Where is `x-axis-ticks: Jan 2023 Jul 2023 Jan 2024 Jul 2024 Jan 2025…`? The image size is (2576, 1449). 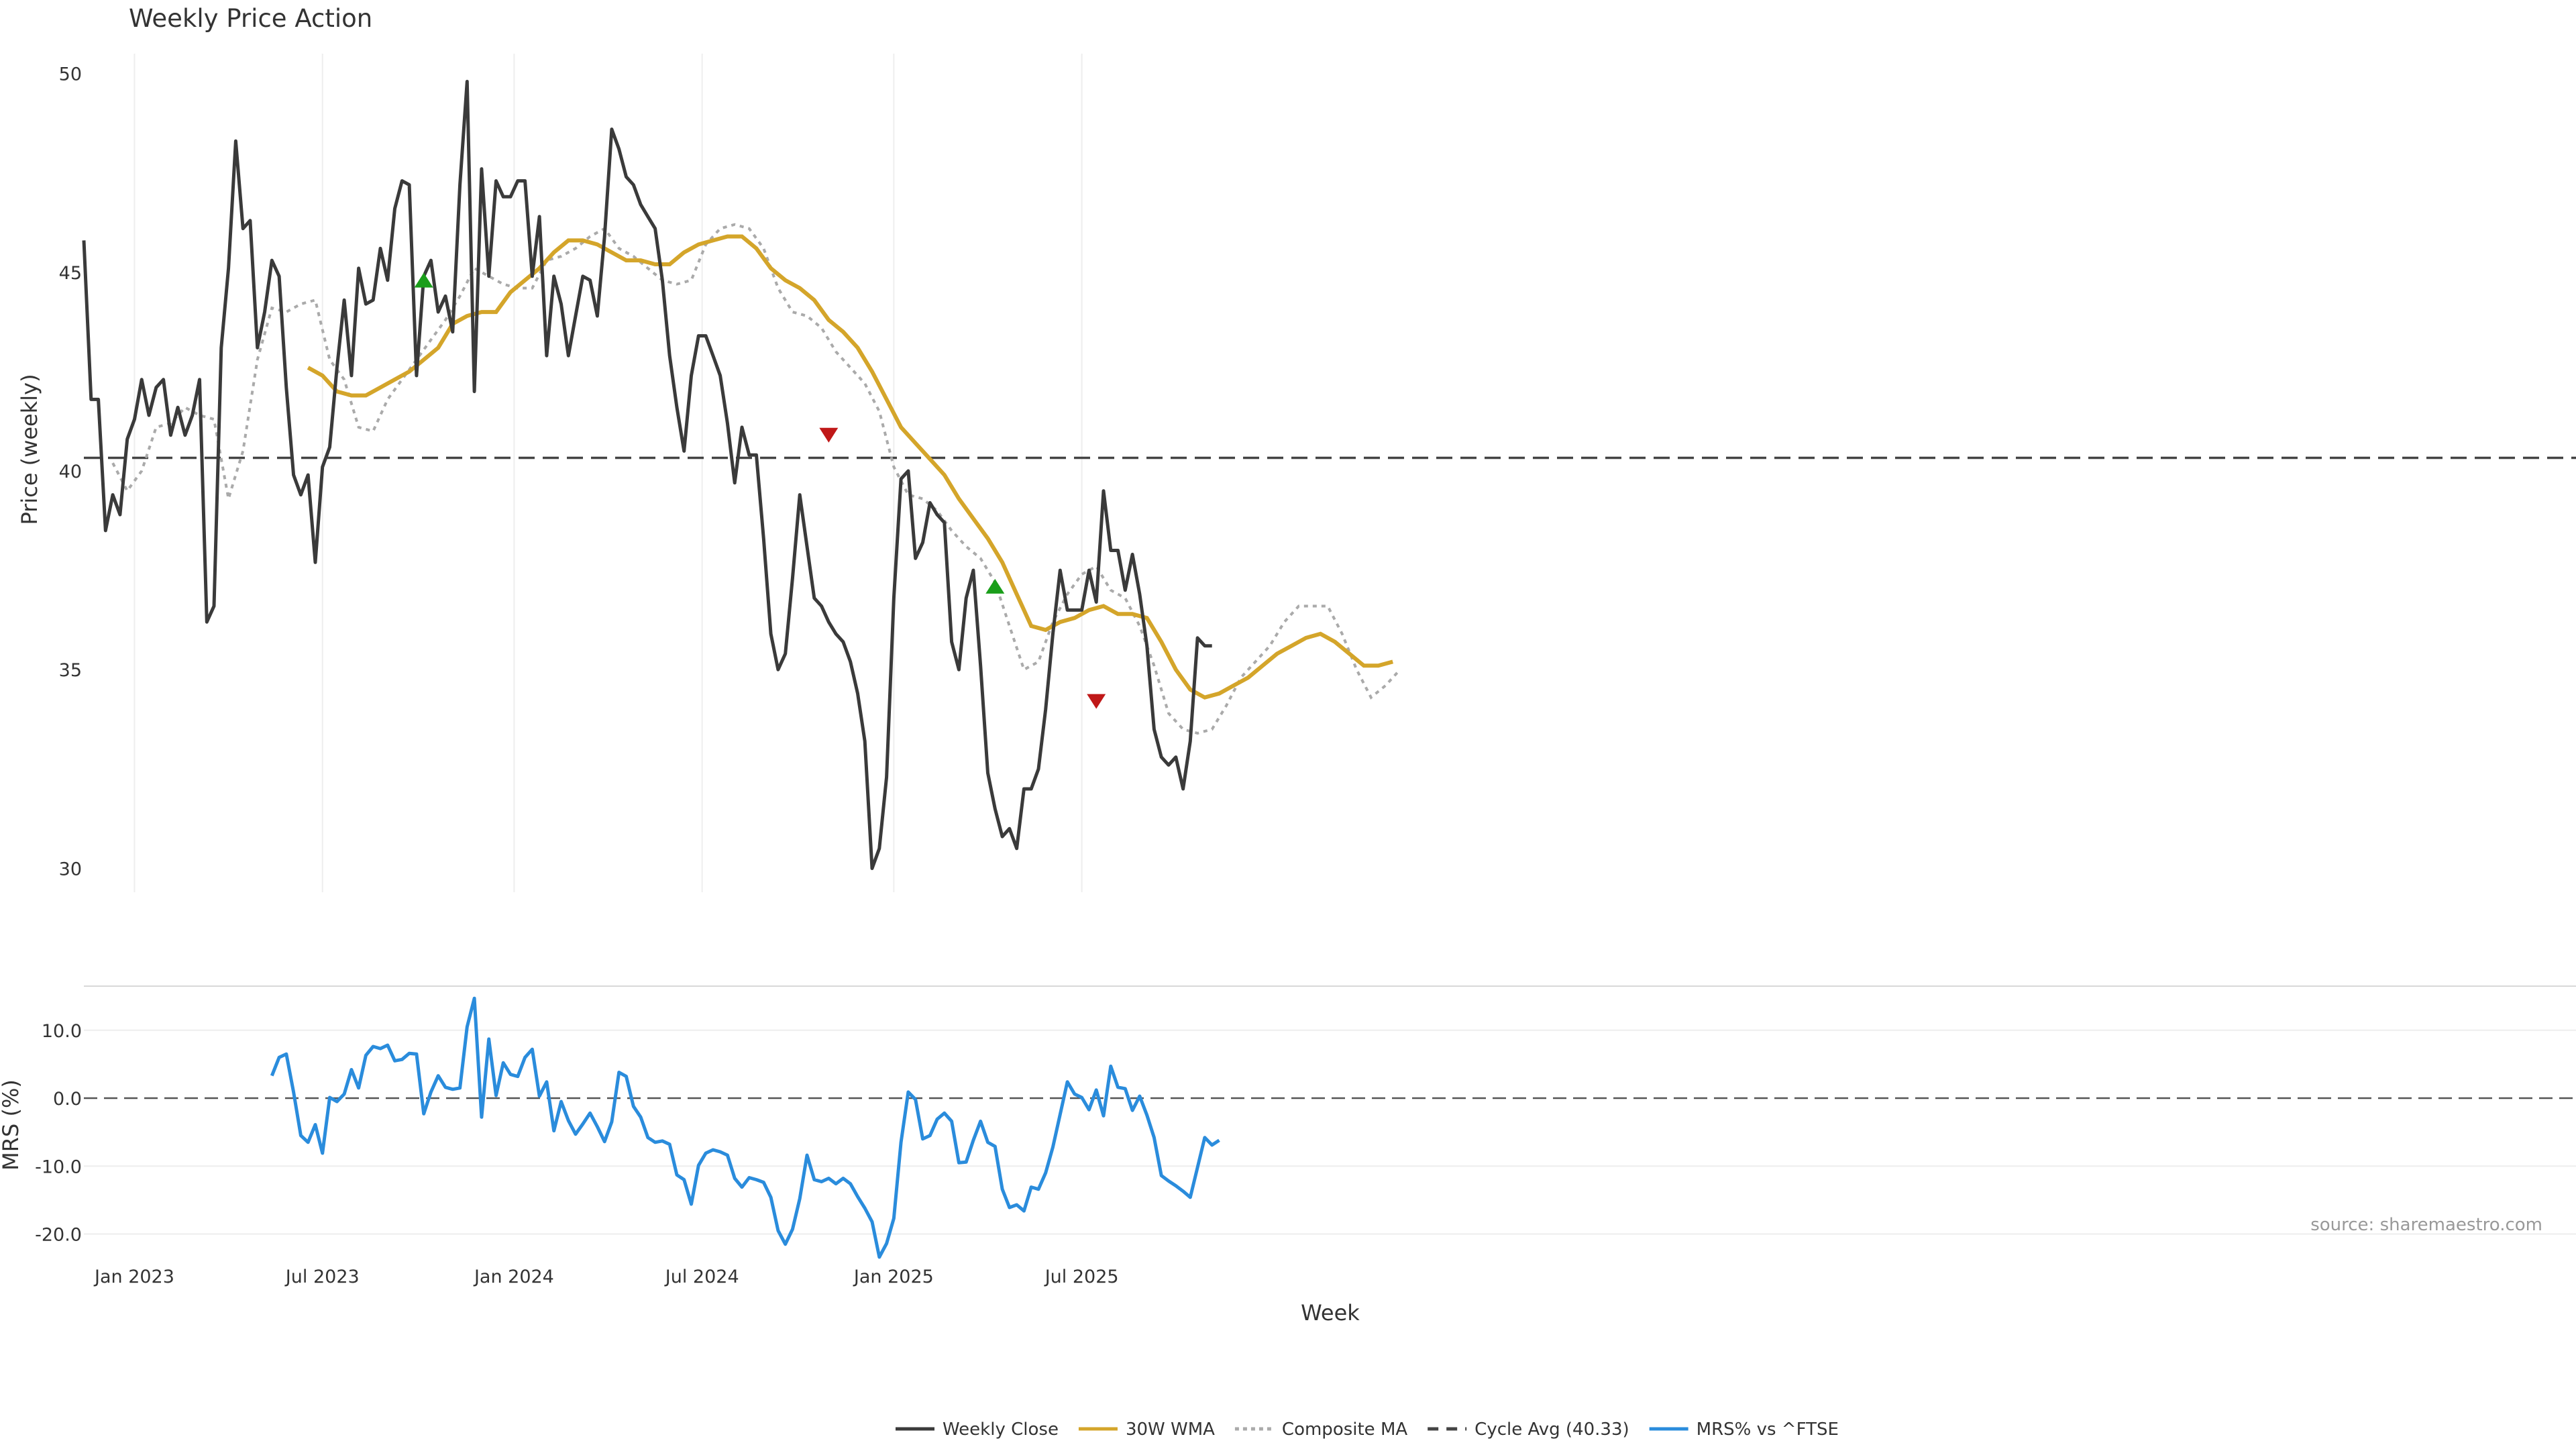 x-axis-ticks: Jan 2023 Jul 2023 Jan 2024 Jul 2024 Jan 2025… is located at coordinates (606, 1277).